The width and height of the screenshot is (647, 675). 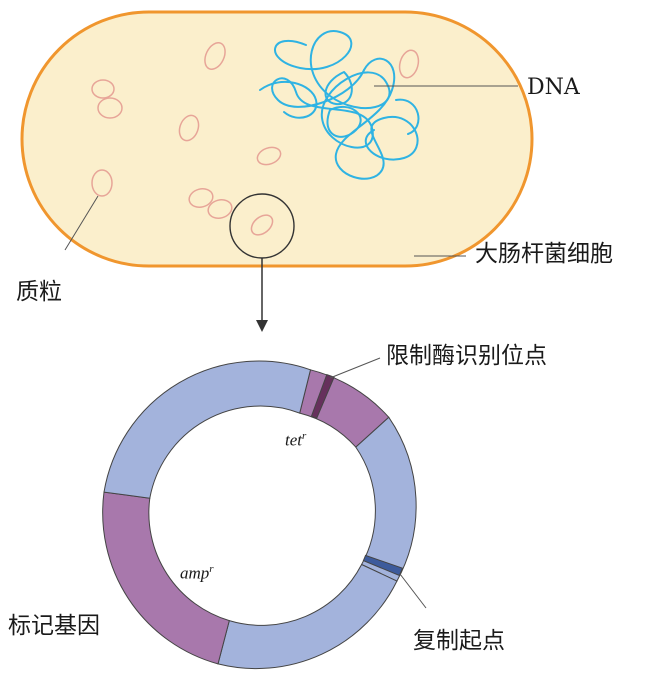 I want to click on plasmid-label: 质粒, so click(x=39, y=292).